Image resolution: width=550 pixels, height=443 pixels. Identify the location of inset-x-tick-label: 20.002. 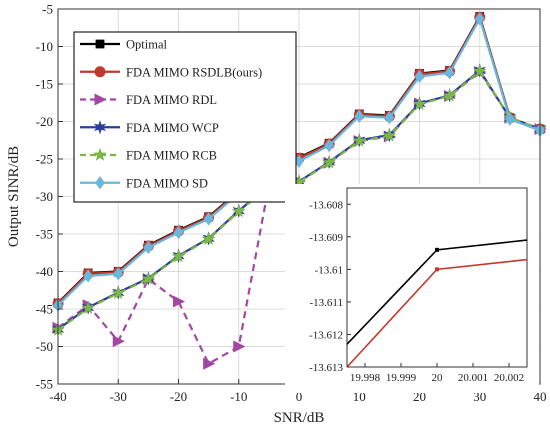
(509, 378).